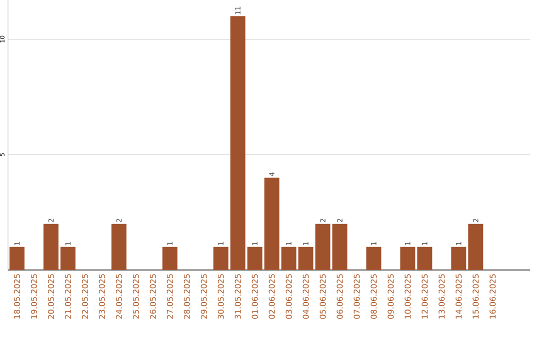  Describe the element at coordinates (289, 296) in the screenshot. I see `x-tick-label: 03.06.2025` at that location.